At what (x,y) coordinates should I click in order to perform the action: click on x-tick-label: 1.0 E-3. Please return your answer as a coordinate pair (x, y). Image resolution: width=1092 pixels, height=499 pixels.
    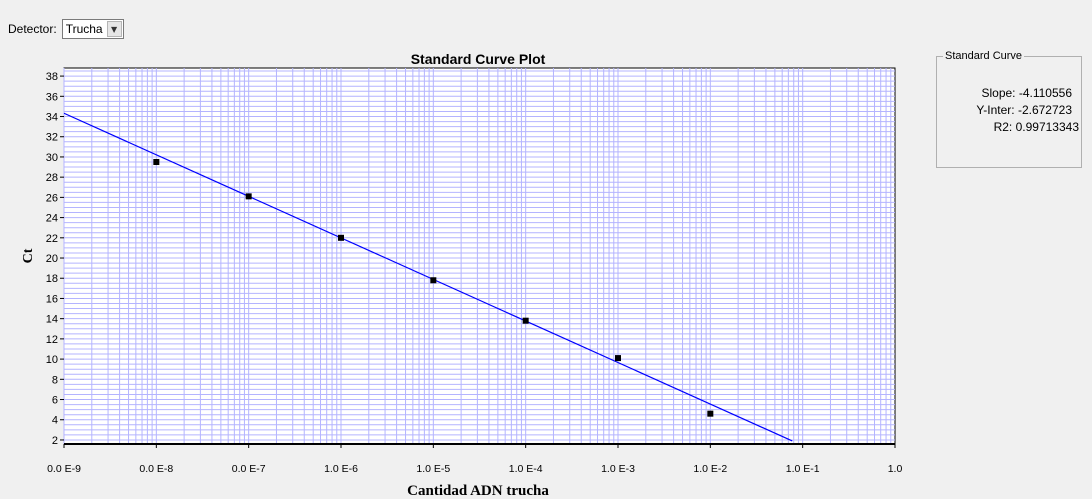
    Looking at the image, I should click on (618, 469).